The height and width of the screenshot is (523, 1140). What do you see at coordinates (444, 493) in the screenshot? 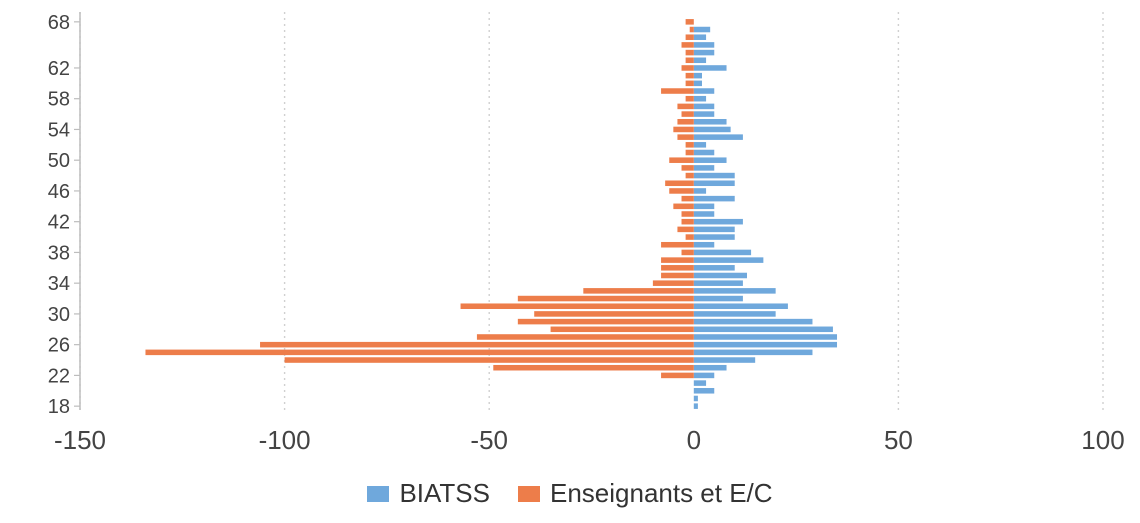
I see `legend-label-biatss: BIATSS` at bounding box center [444, 493].